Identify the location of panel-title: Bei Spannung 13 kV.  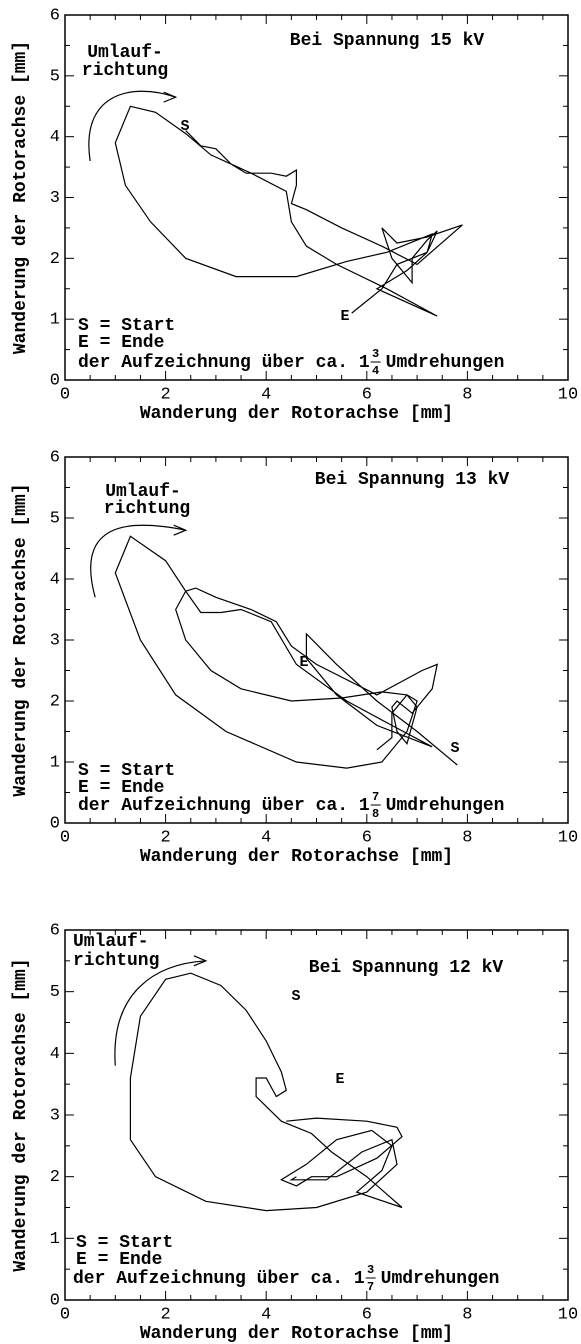
(412, 480).